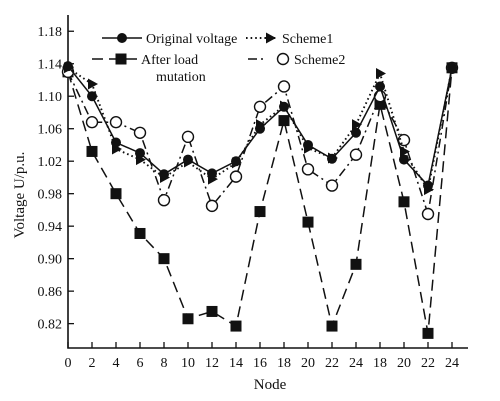  I want to click on x-axis: 0 2 4 6 8 10 12 14 16 18 20 22 24 18 20 22 24, so click(262, 356).